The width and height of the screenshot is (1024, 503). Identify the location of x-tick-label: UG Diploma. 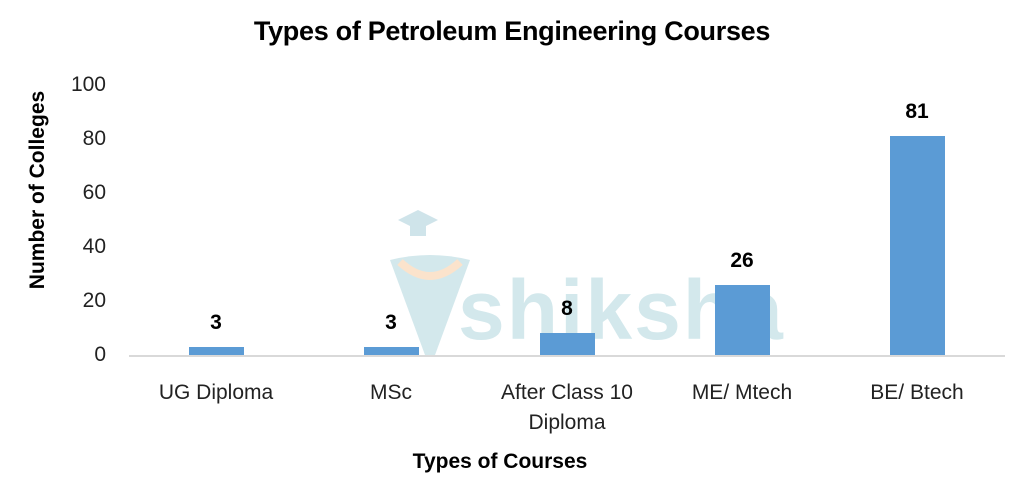
(216, 393).